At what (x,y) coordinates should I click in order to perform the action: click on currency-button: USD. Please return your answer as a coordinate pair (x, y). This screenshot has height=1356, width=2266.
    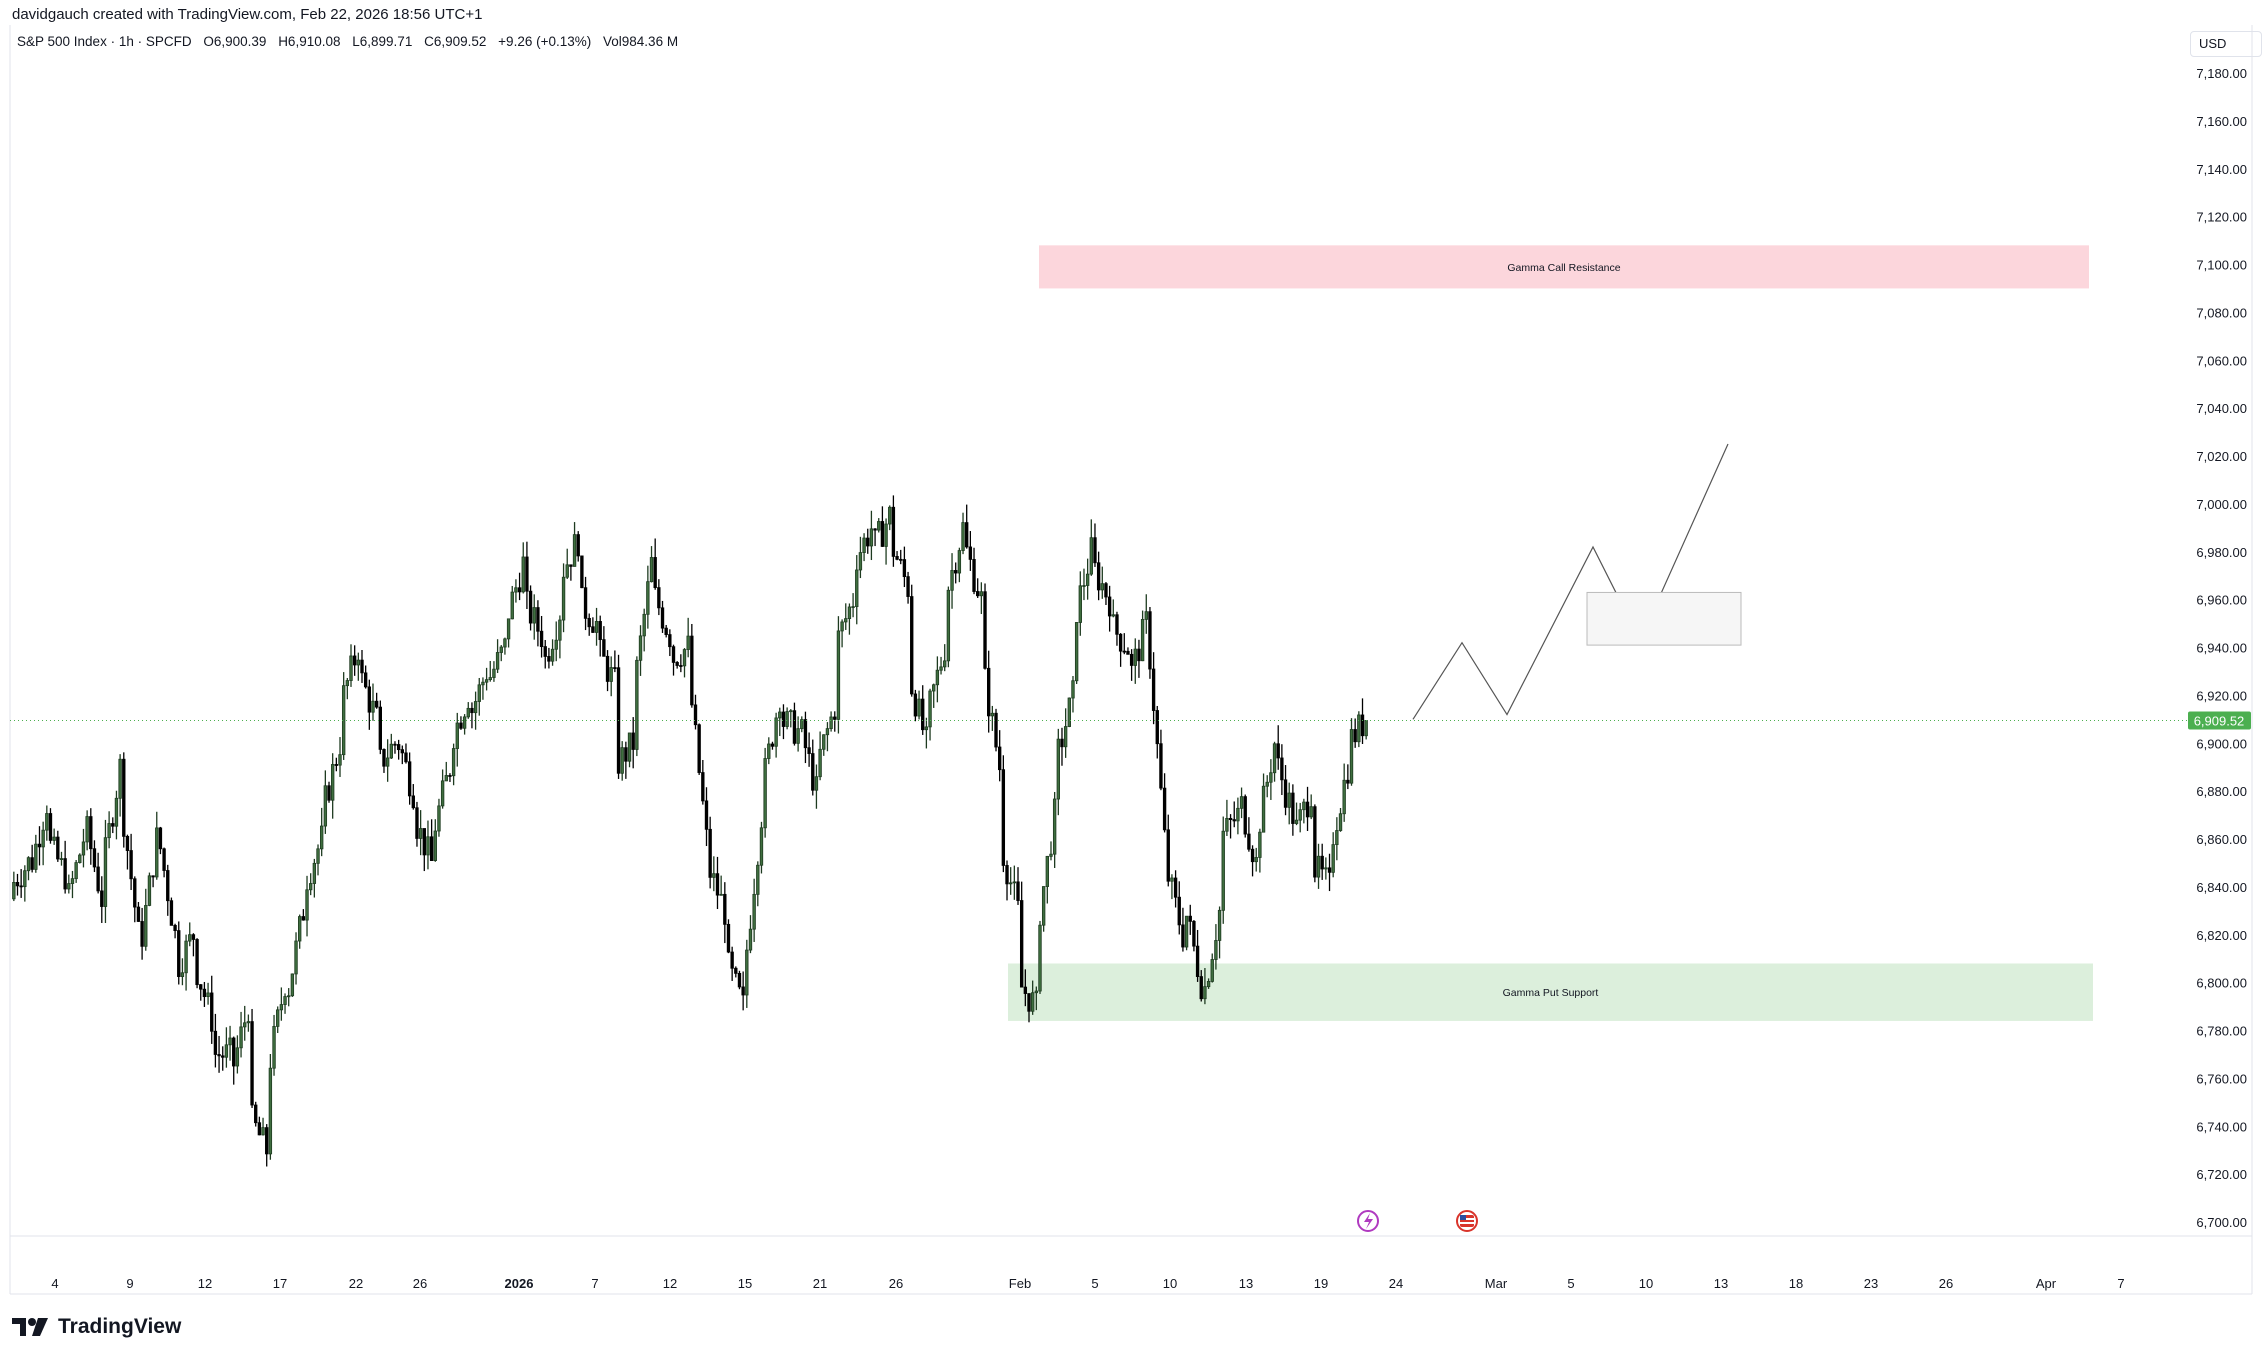
    Looking at the image, I should click on (2226, 44).